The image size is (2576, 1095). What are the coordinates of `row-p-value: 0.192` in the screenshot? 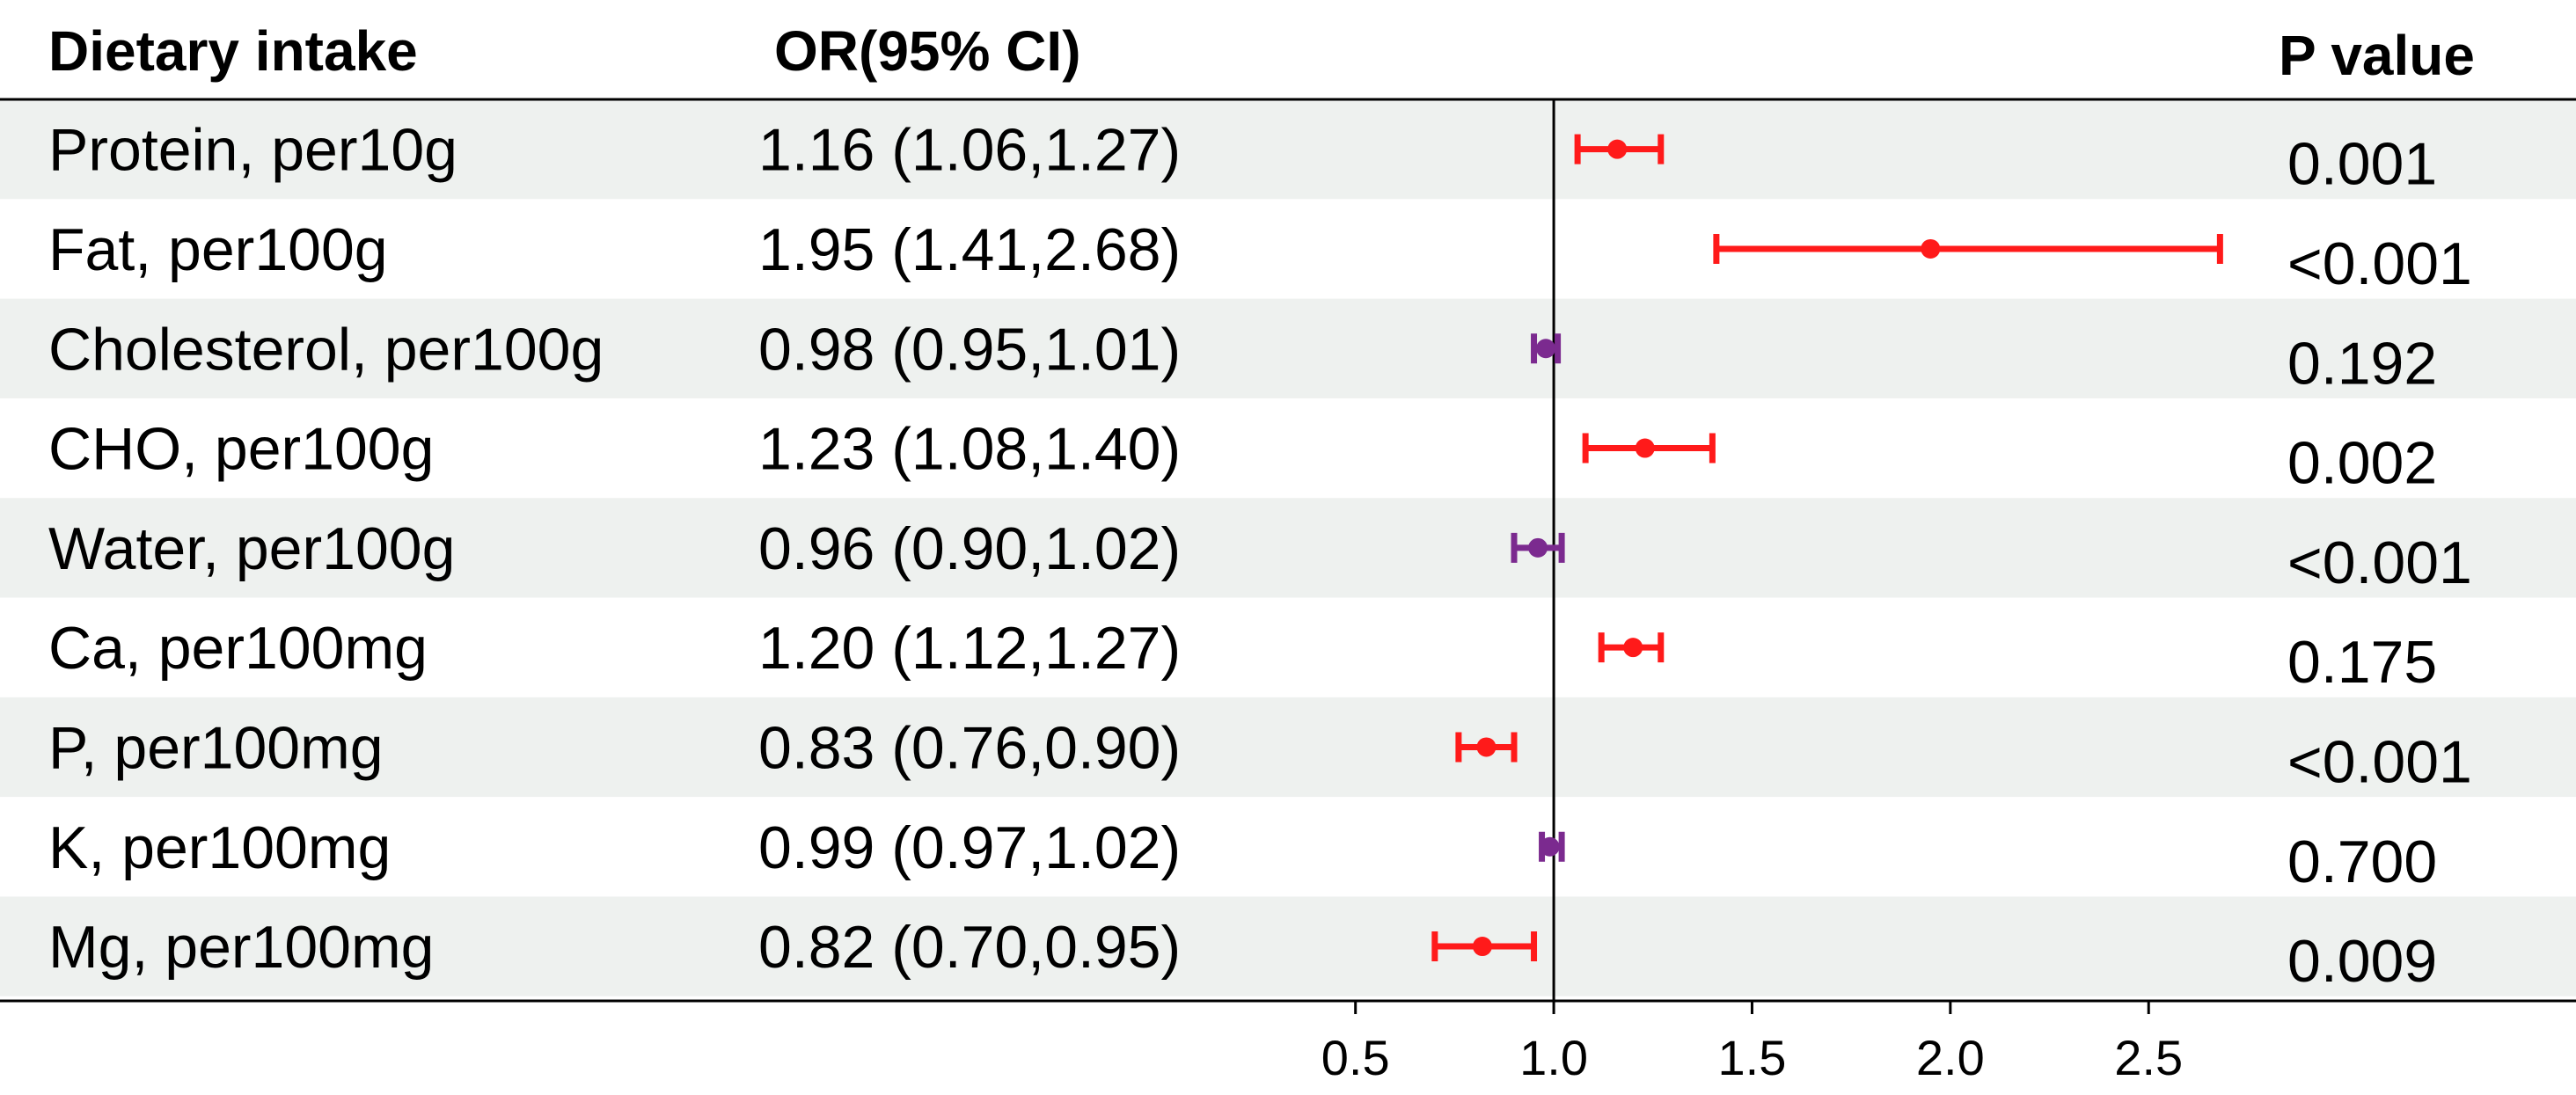 It's located at (2362, 363).